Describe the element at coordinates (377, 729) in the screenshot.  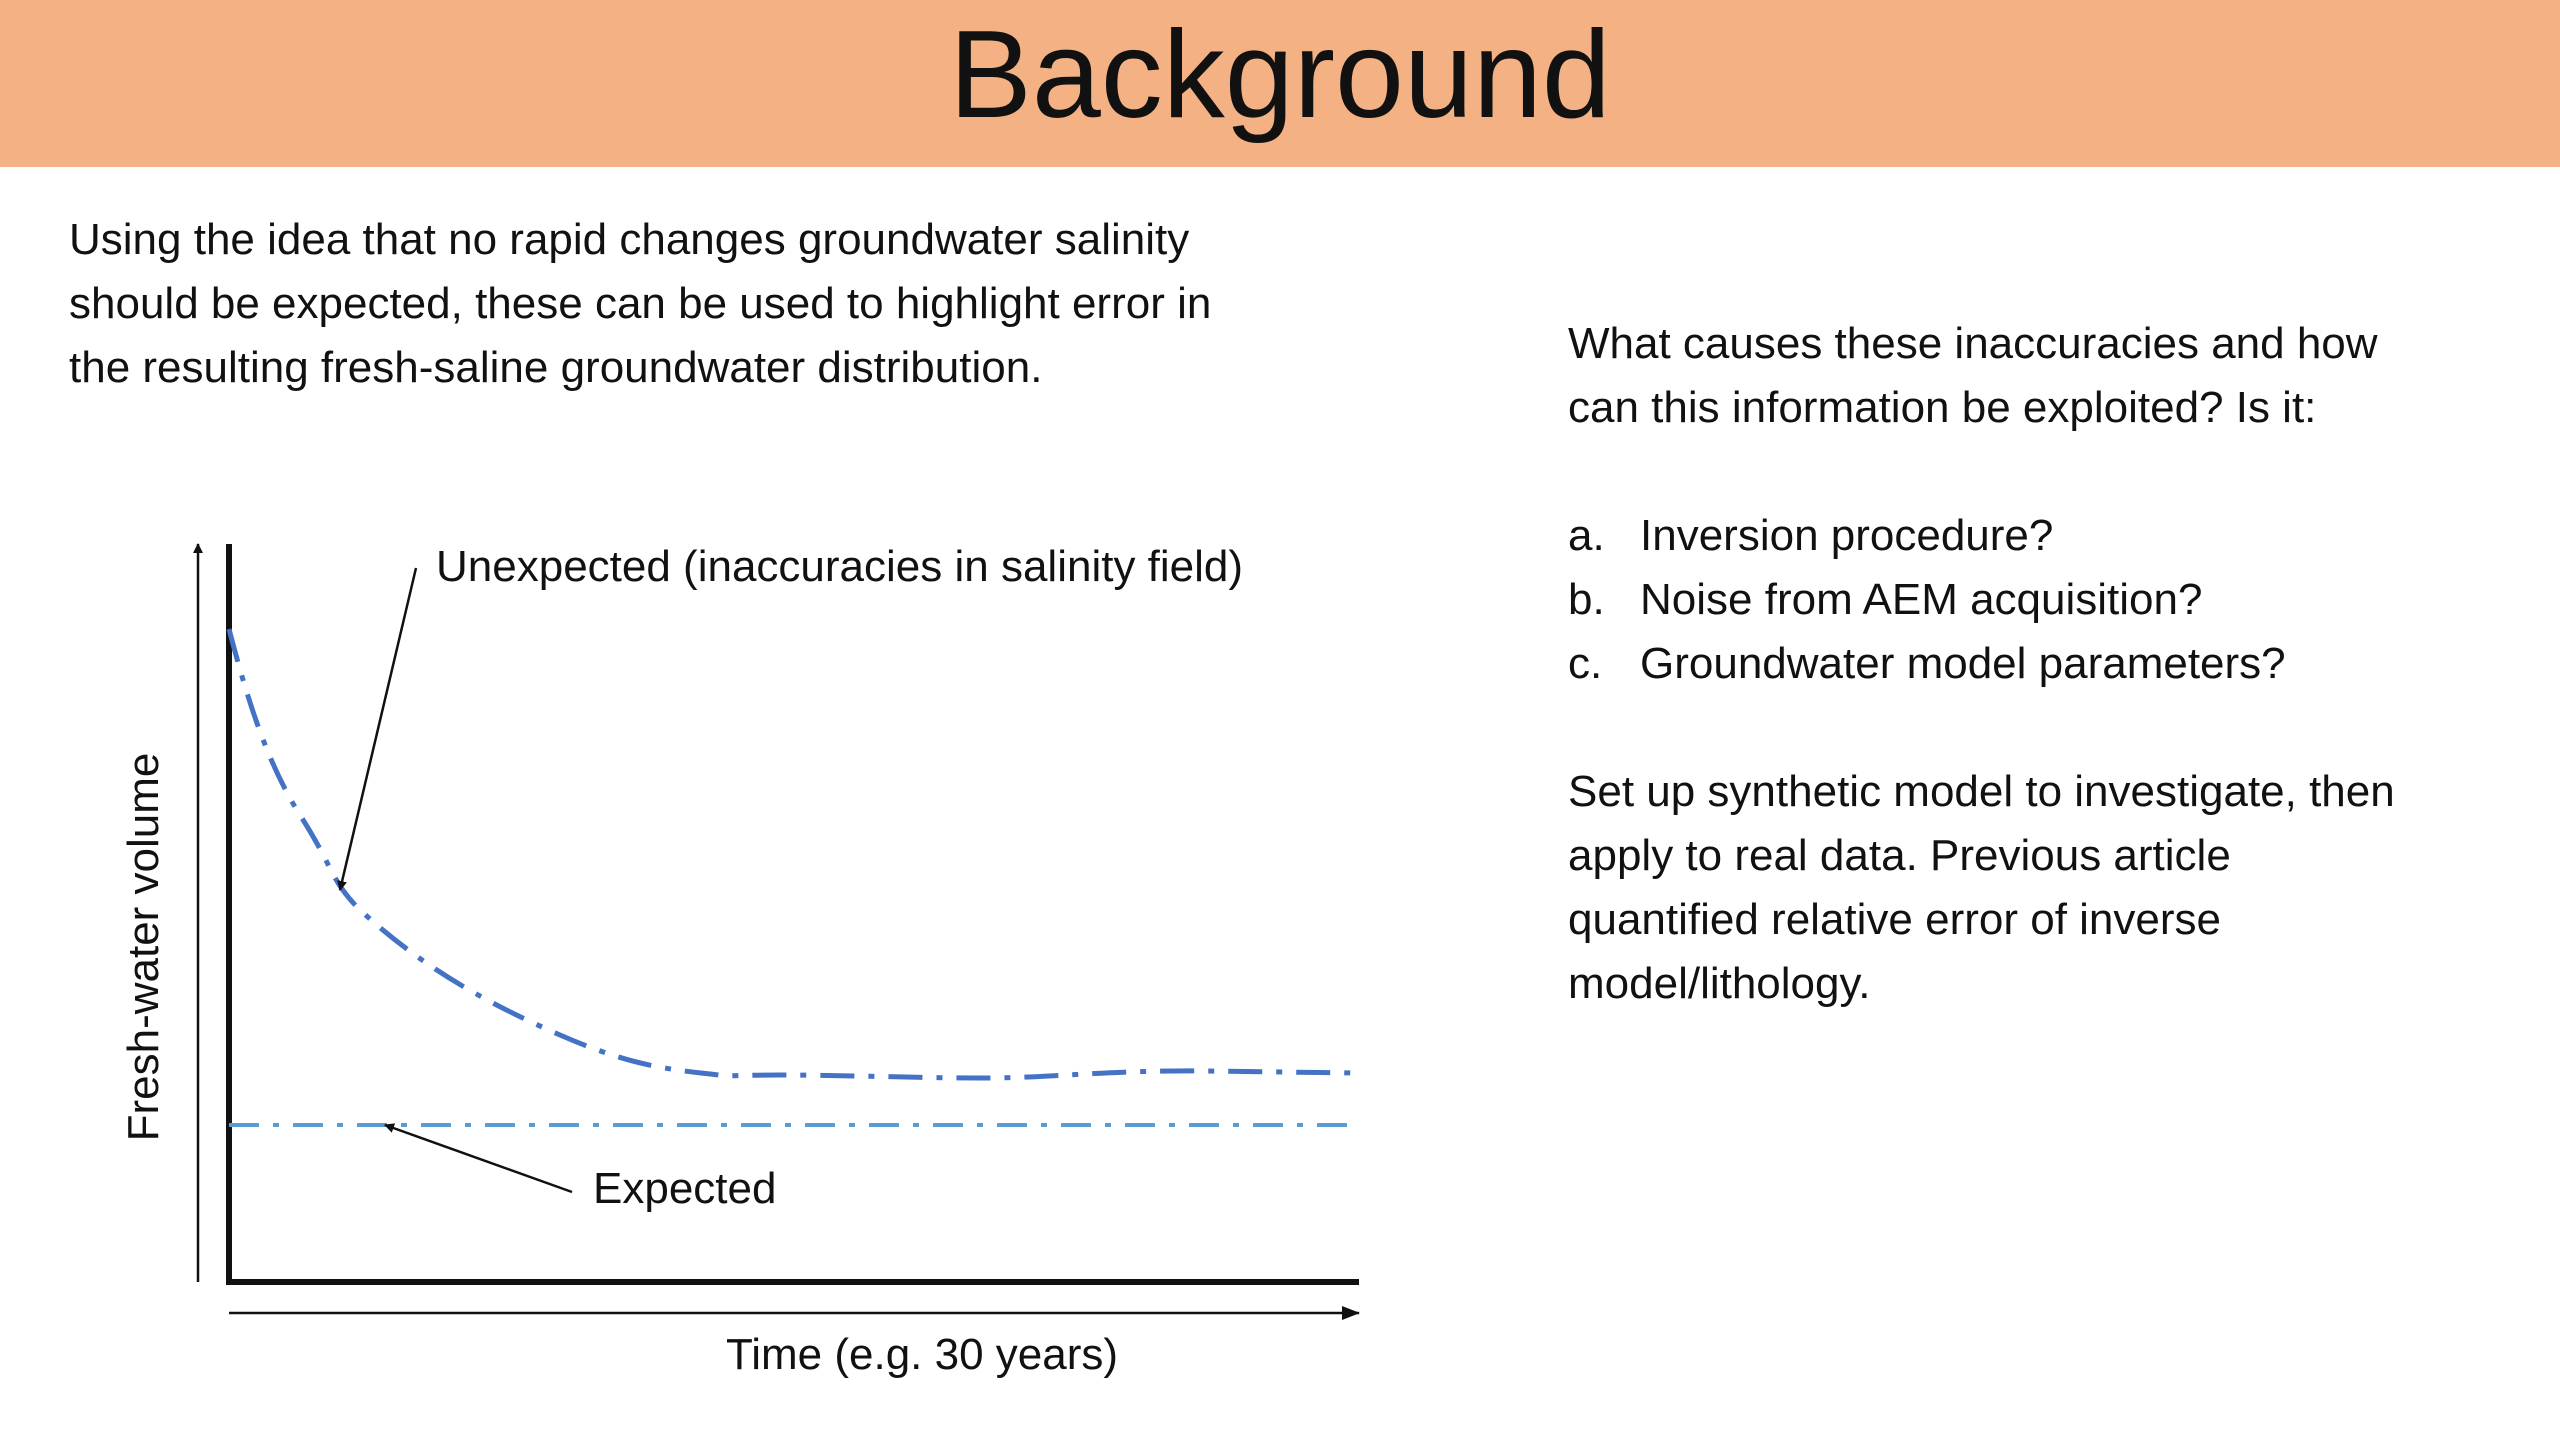
I see `unexpected-arrow` at that location.